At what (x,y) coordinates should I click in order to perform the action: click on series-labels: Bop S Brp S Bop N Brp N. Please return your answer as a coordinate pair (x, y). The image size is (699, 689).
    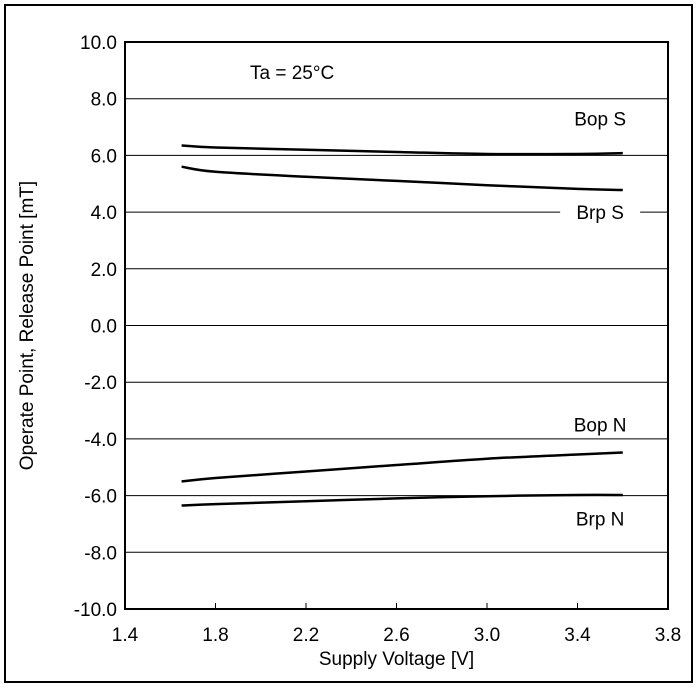
    Looking at the image, I should click on (600, 317).